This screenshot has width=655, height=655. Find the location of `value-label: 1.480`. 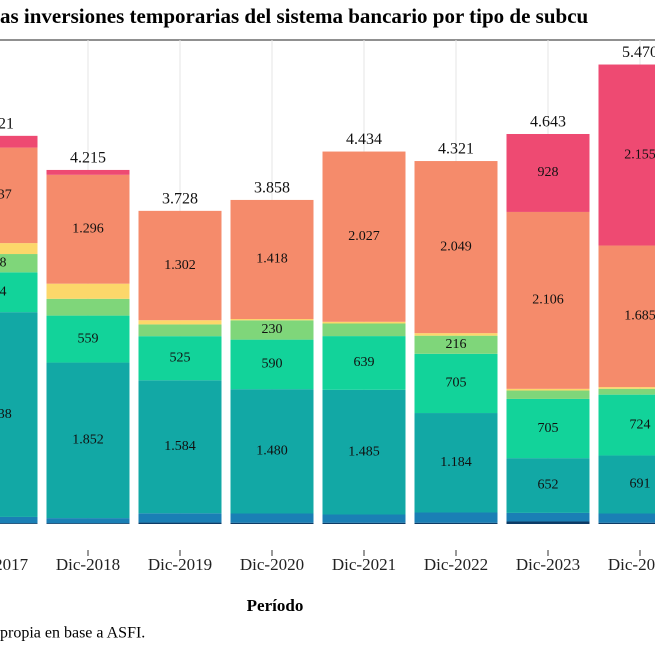

value-label: 1.480 is located at coordinates (272, 451).